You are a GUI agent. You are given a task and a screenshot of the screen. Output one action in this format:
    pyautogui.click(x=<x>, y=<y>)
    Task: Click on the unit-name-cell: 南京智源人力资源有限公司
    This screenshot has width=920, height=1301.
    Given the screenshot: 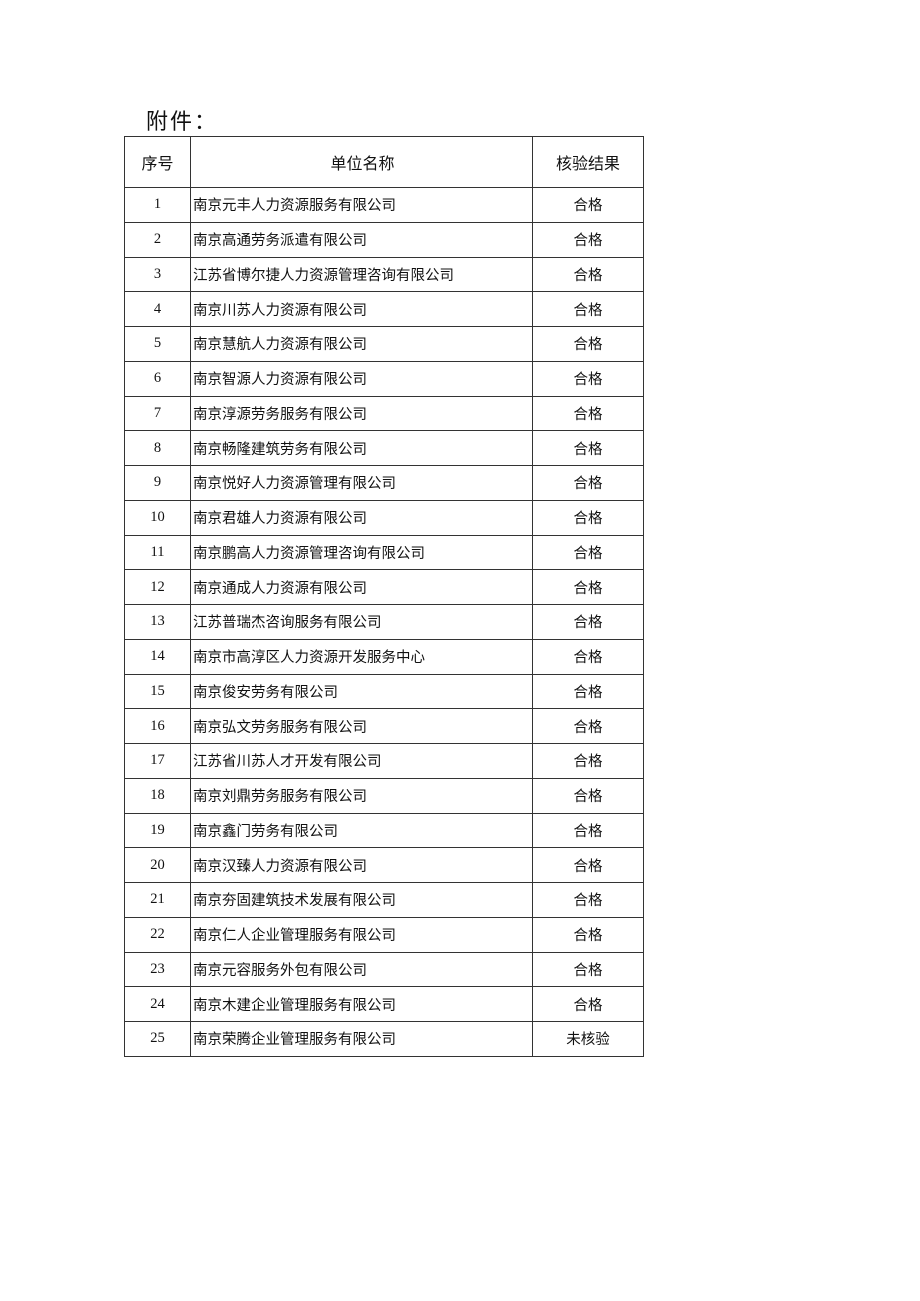 What is the action you would take?
    pyautogui.click(x=361, y=378)
    